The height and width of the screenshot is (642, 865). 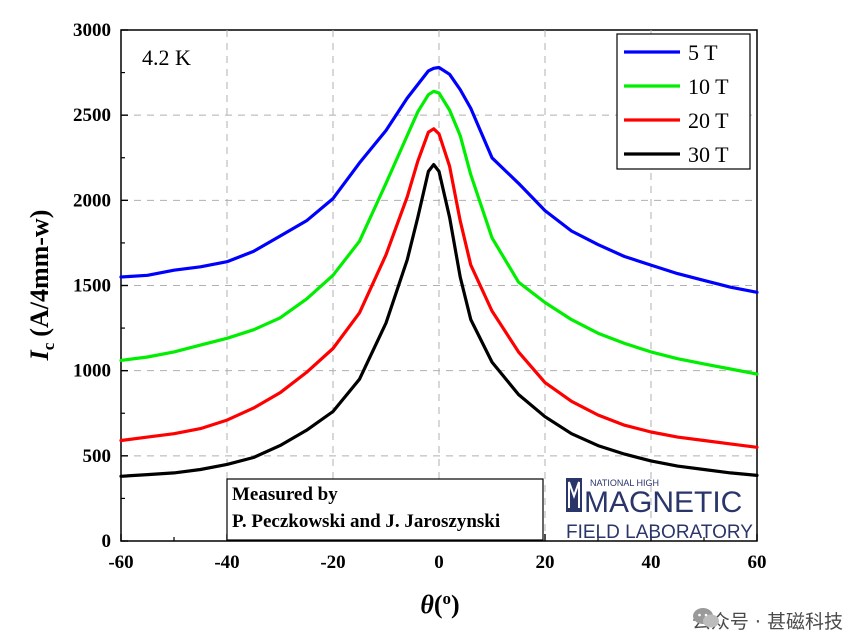 What do you see at coordinates (226, 562) in the screenshot?
I see `x-tick-label: -40` at bounding box center [226, 562].